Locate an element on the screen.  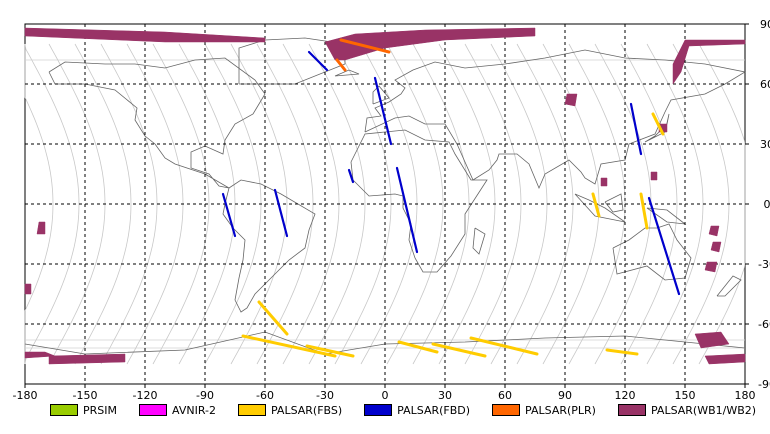
legend-label: PALSAR(FBS) is located at coordinates (306, 410).